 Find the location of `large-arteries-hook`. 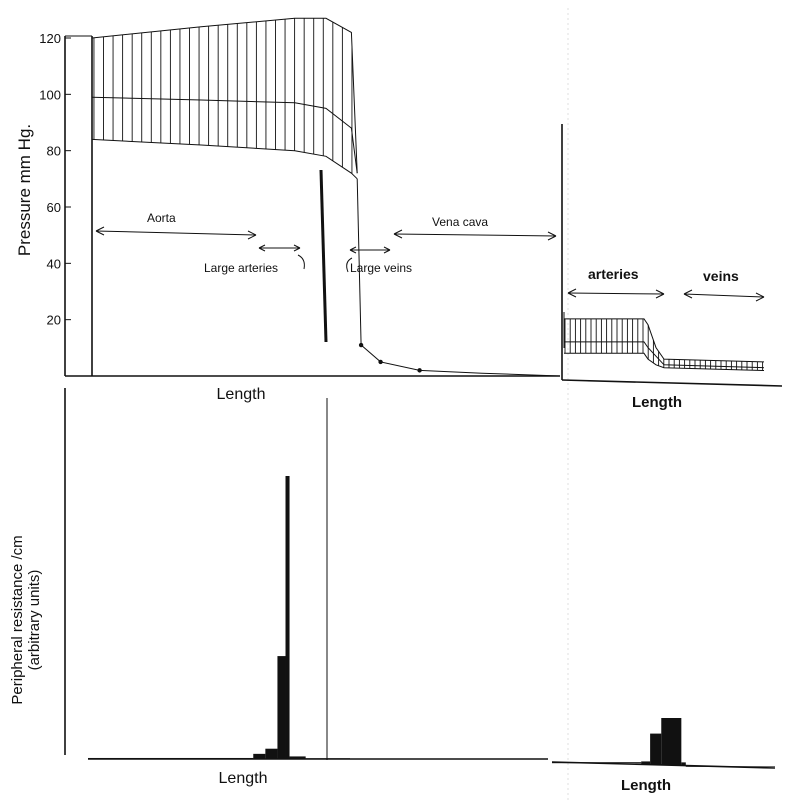

large-arteries-hook is located at coordinates (301, 262).